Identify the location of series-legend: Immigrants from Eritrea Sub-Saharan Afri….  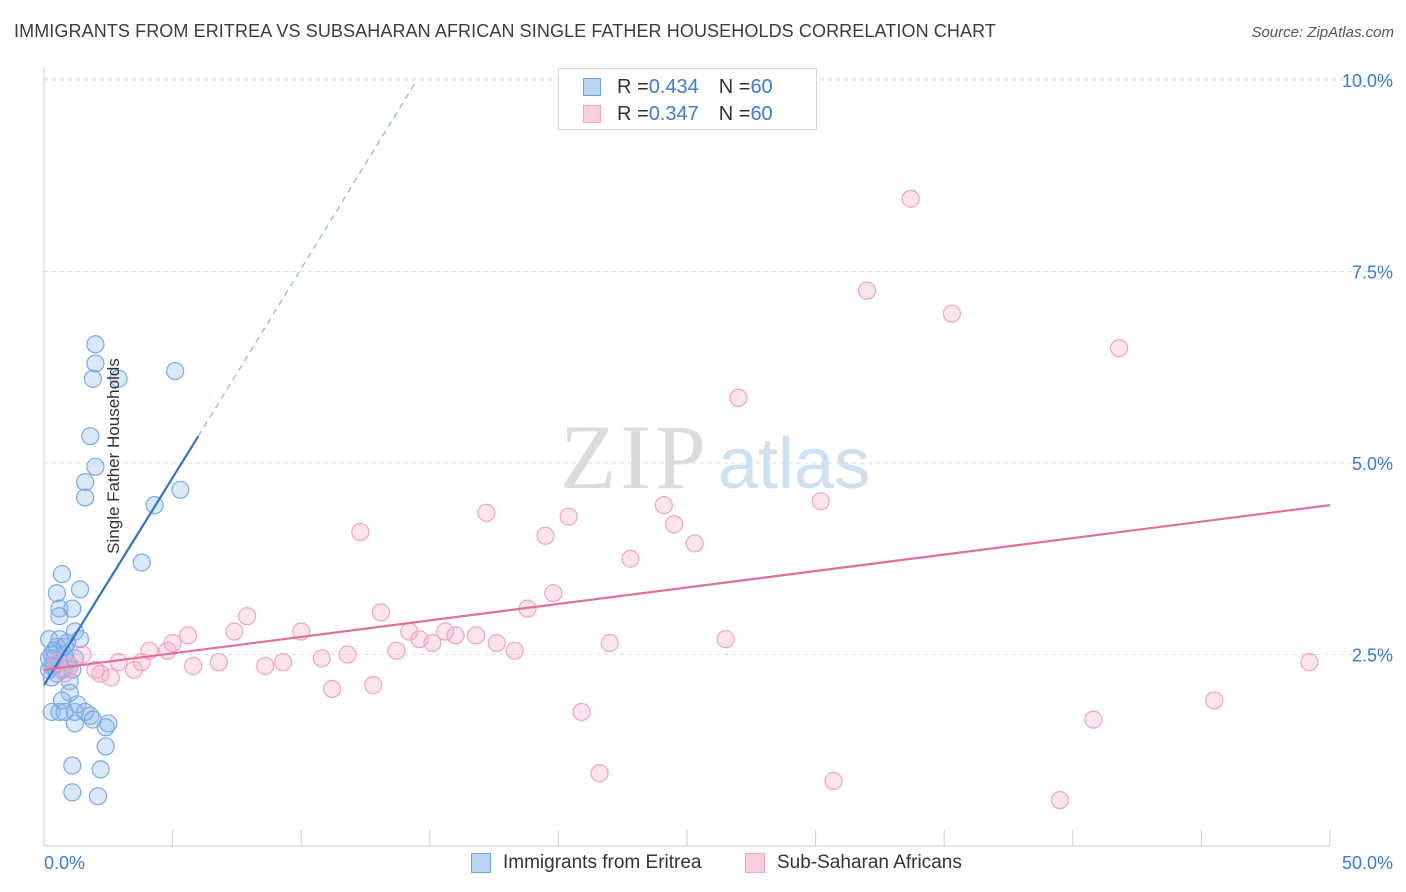
(703, 864).